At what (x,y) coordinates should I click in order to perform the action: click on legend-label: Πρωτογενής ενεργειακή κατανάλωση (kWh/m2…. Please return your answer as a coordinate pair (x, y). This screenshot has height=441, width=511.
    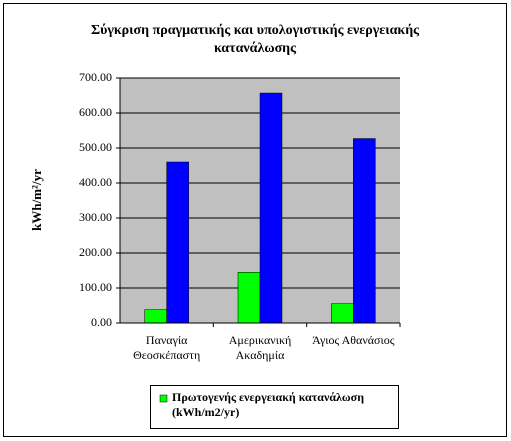
    Looking at the image, I should click on (268, 404).